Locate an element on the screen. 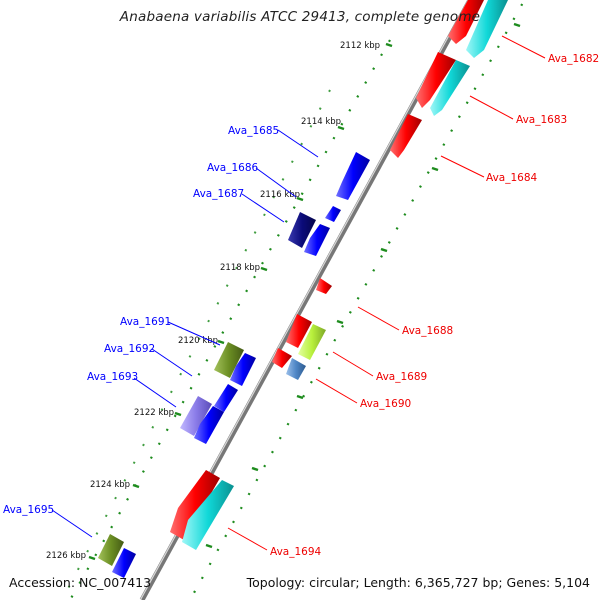 The height and width of the screenshot is (600, 600). gene-label: Ava_1685 is located at coordinates (253, 131).